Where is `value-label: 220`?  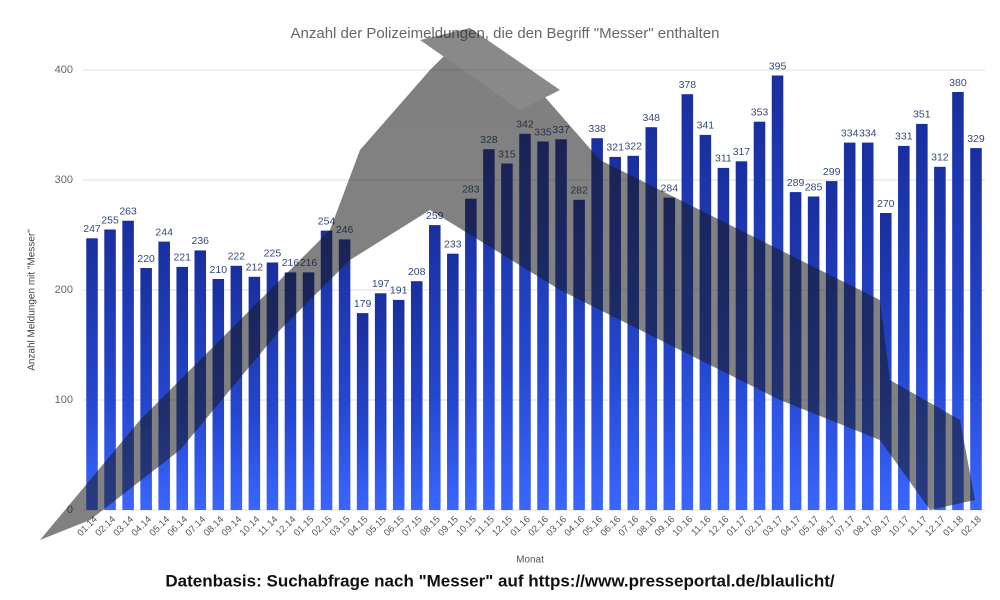 value-label: 220 is located at coordinates (146, 259).